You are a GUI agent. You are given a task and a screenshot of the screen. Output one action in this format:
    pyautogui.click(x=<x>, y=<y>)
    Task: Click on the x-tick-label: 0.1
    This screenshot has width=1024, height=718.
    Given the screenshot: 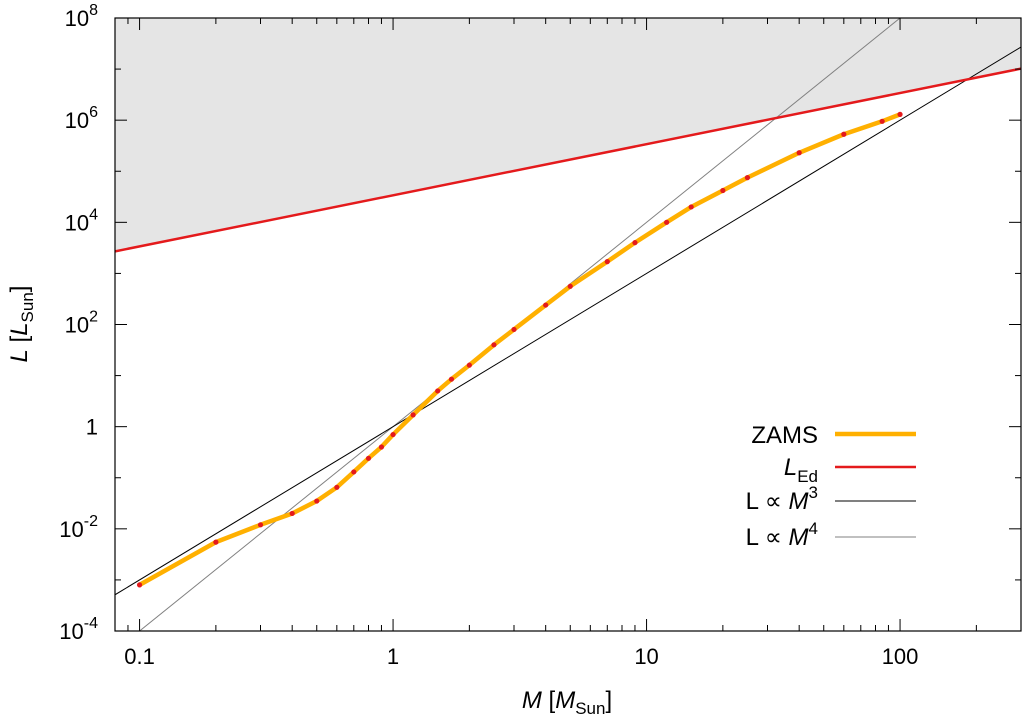 What is the action you would take?
    pyautogui.click(x=139, y=656)
    